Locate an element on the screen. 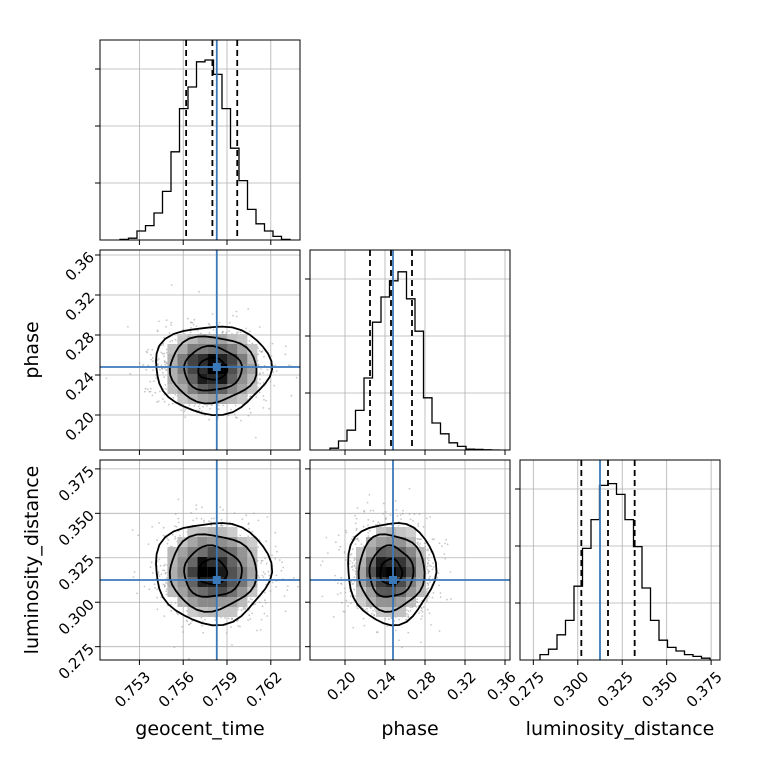 Image resolution: width=760 pixels, height=760 pixels. y-tick-label: 0.300 is located at coordinates (76, 617).